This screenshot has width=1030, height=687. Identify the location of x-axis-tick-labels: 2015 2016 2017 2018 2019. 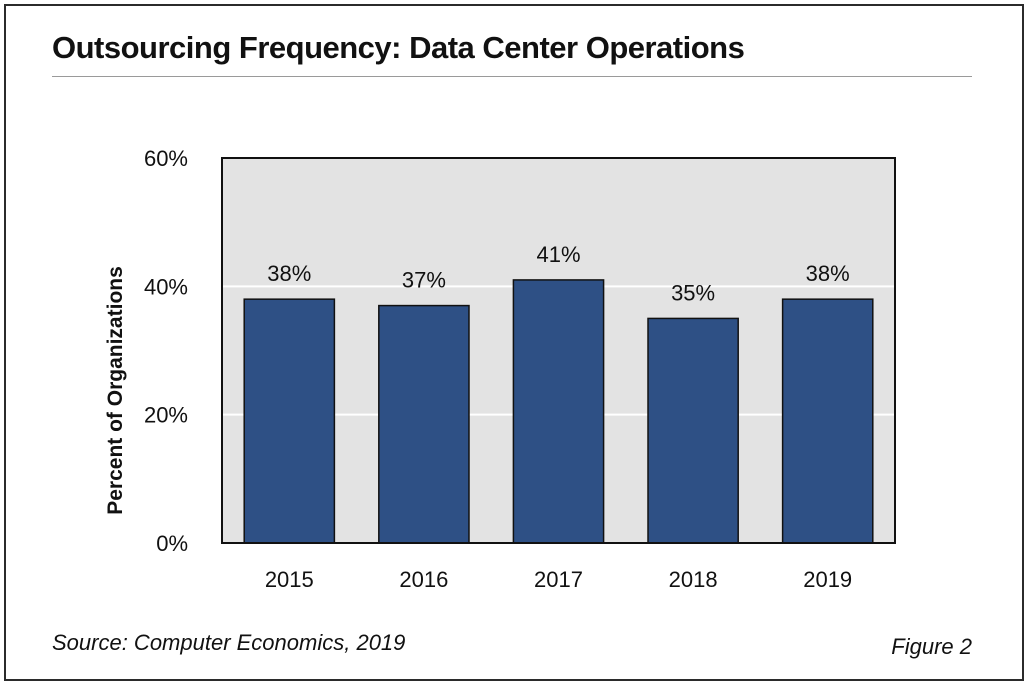
(558, 579).